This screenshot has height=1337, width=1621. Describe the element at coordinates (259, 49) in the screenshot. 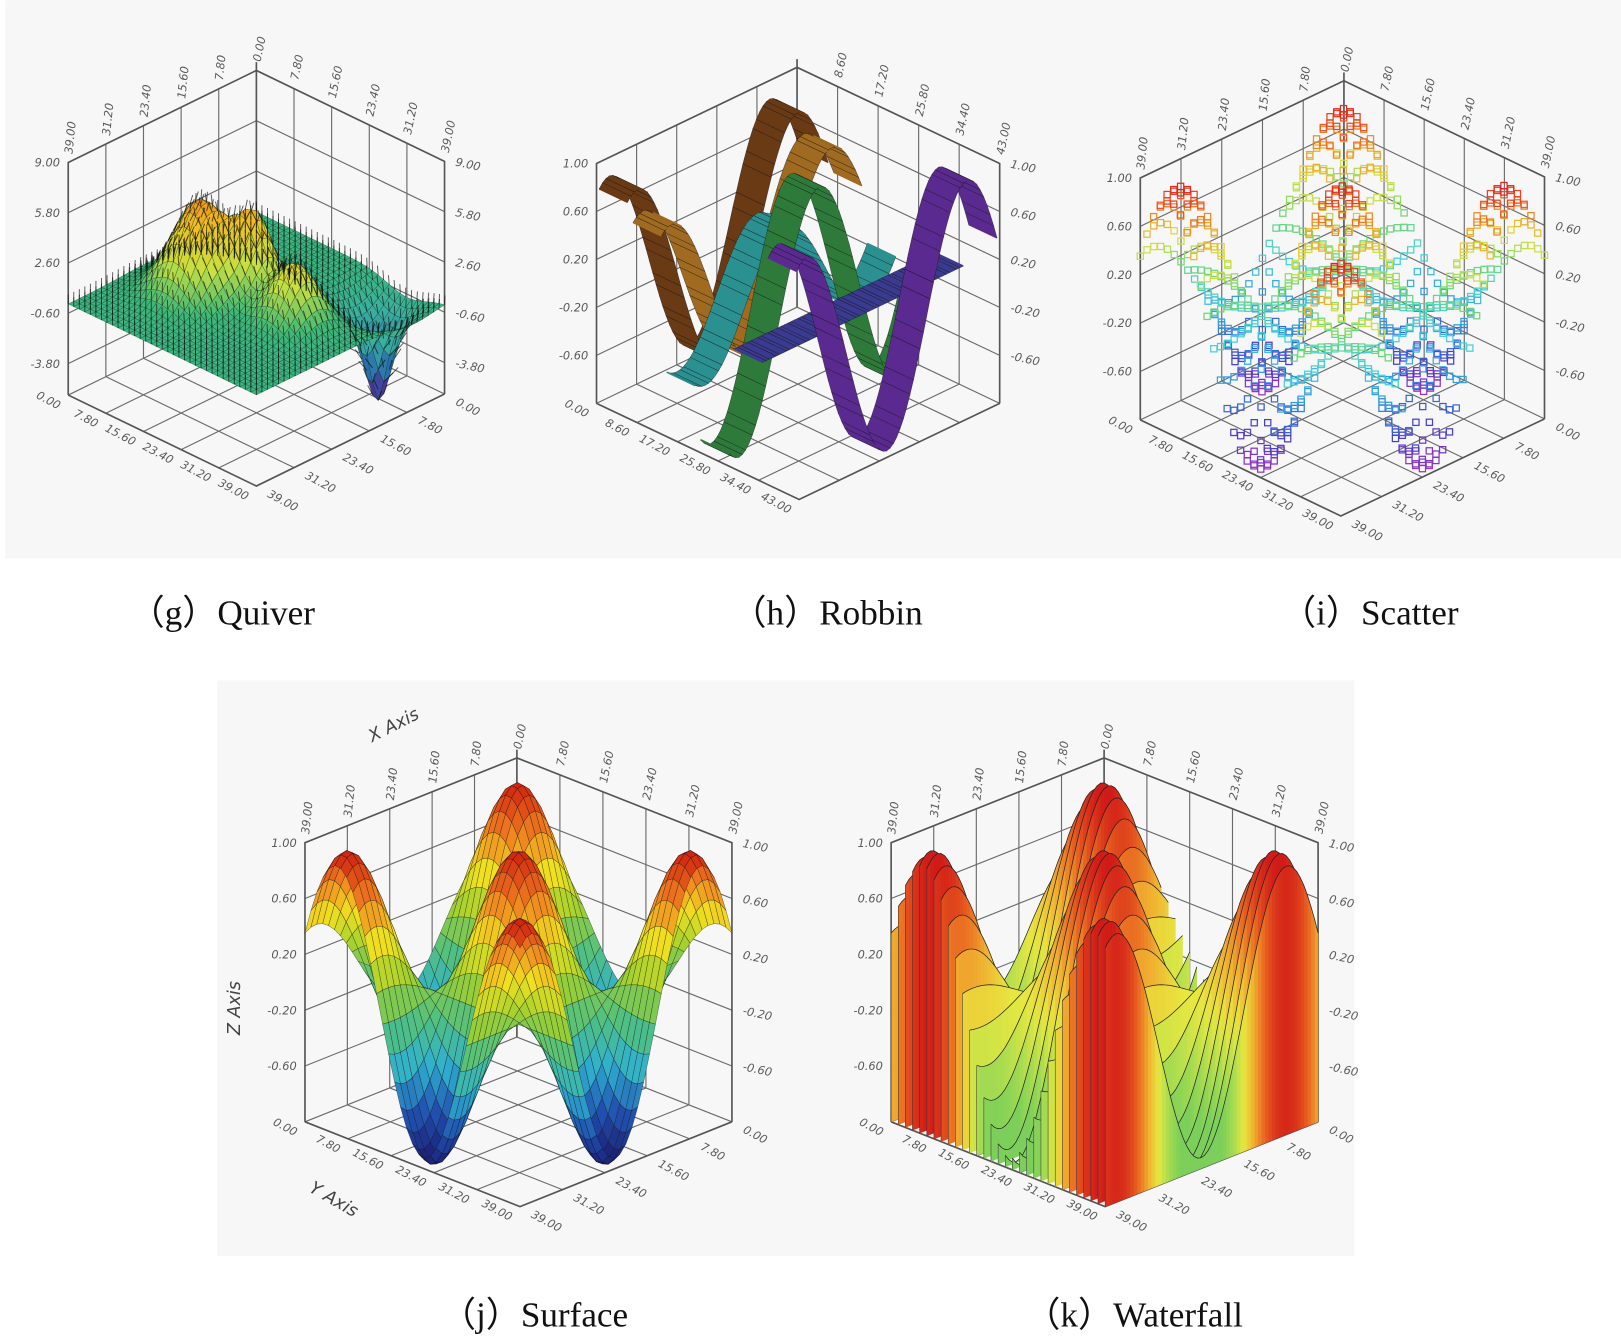

I see `back-right-tick-label: 0.00` at that location.